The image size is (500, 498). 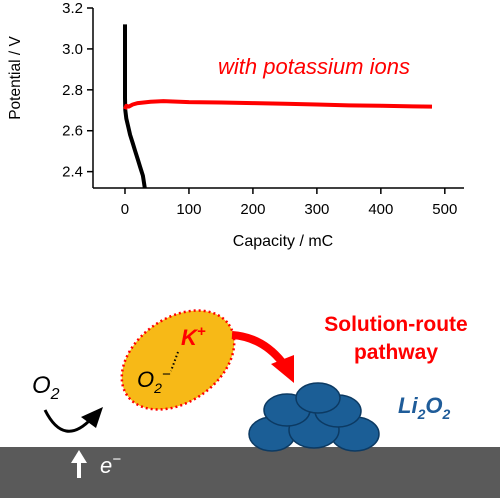 I want to click on electrode-surface, so click(x=250, y=472).